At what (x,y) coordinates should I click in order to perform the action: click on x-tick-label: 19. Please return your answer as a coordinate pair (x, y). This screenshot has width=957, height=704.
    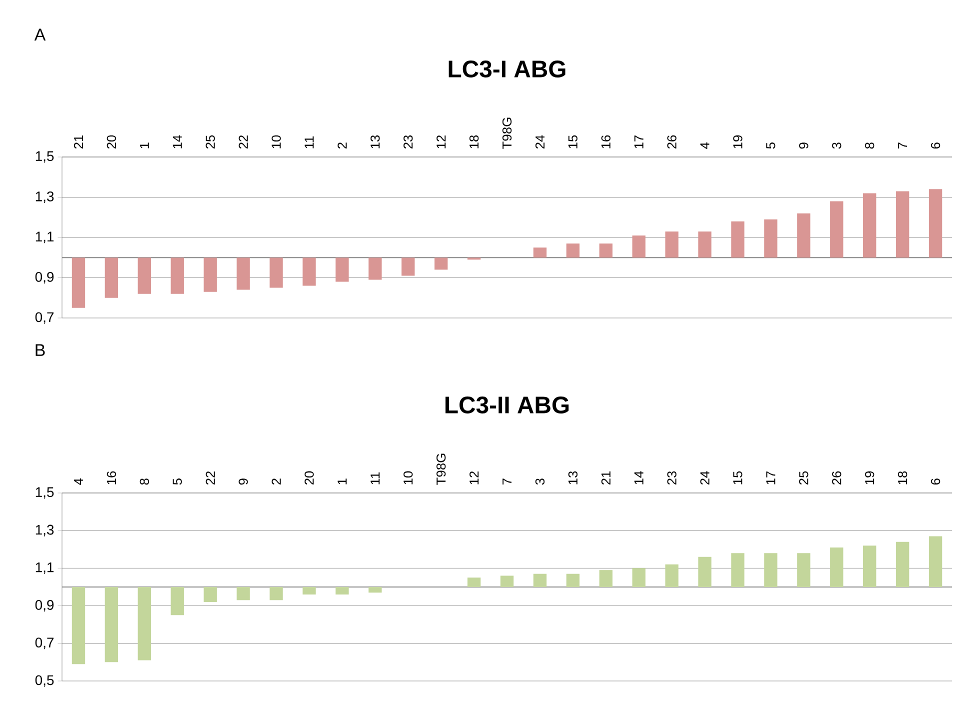
    Looking at the image, I should click on (869, 477).